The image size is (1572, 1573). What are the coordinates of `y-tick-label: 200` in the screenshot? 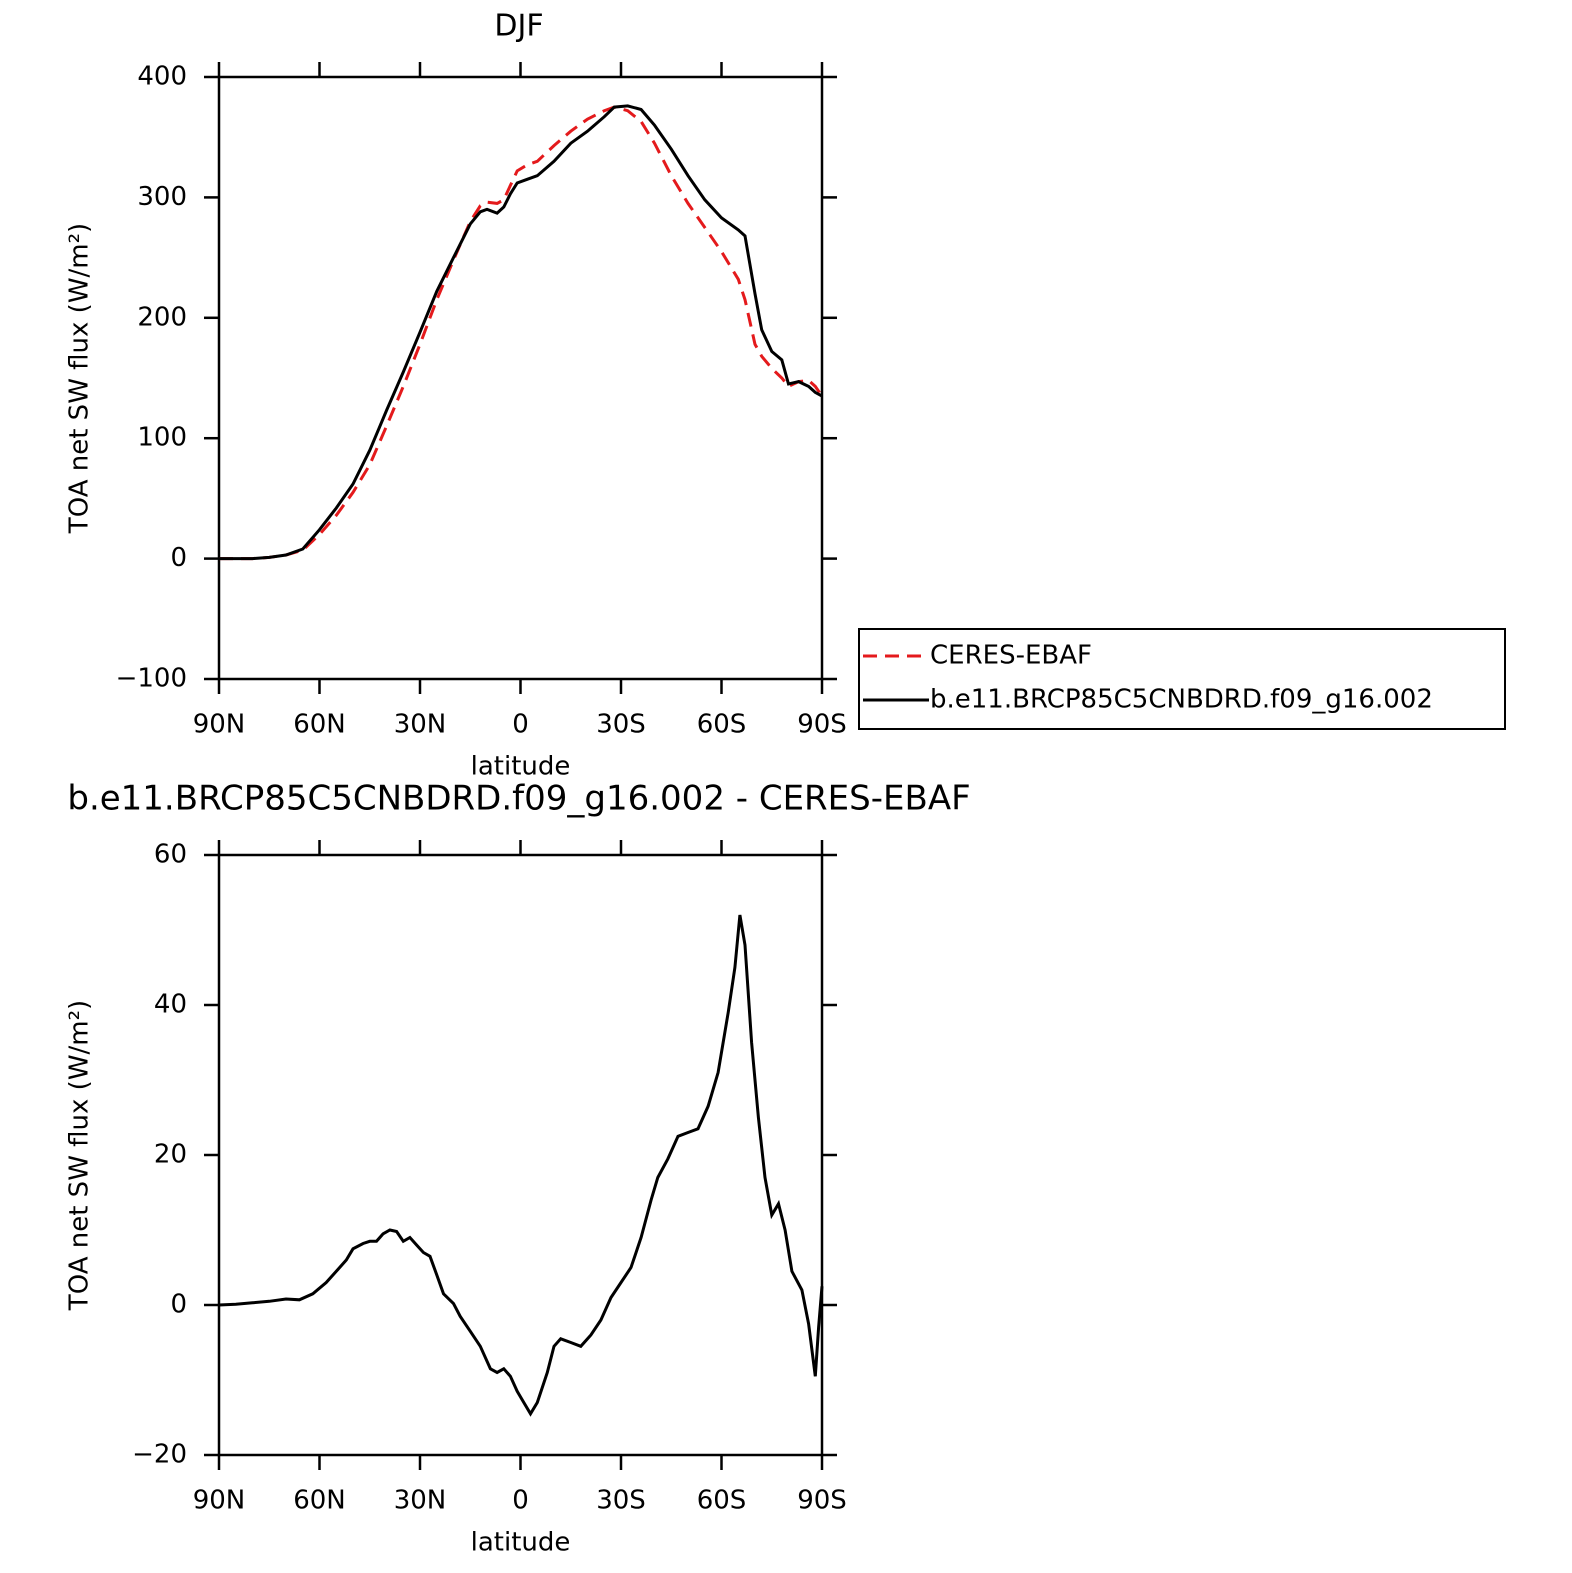 It's located at (162, 317).